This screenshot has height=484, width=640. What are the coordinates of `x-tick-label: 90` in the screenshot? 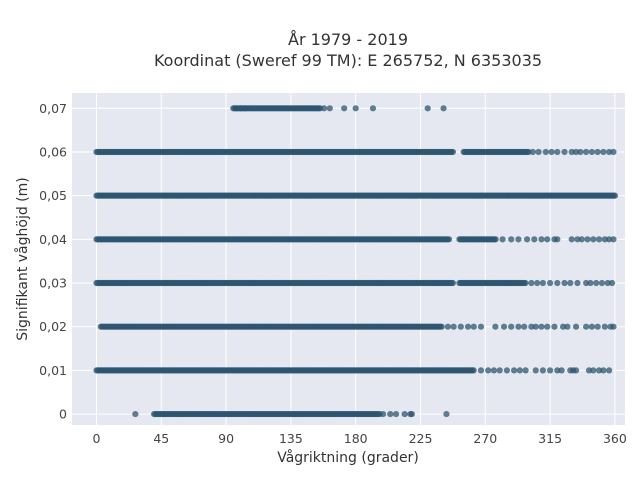 It's located at (226, 438).